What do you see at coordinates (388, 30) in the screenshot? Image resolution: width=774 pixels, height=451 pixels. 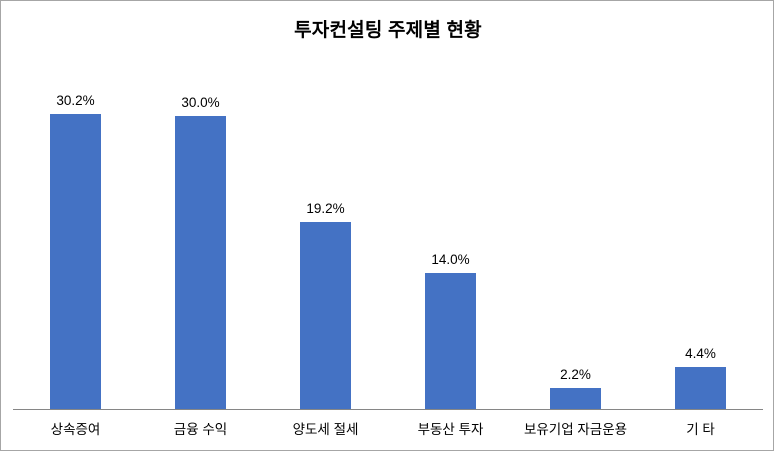 I see `chart-title: 투자컨설팅 주제별 현황` at bounding box center [388, 30].